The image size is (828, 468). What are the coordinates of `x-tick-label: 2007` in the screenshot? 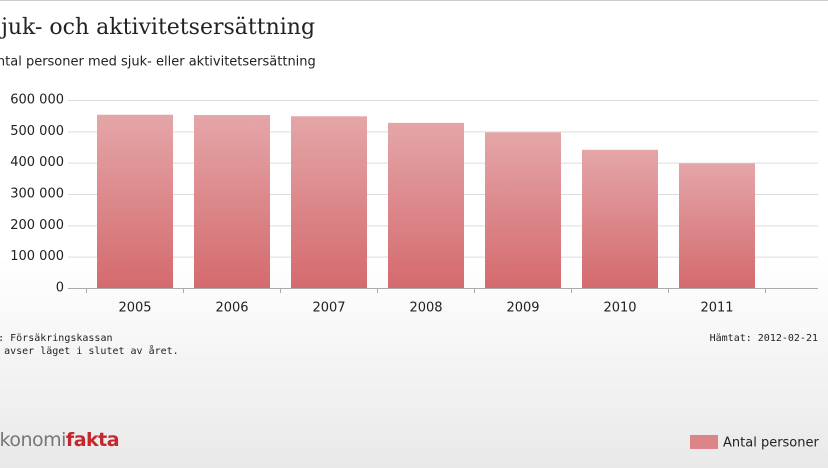 It's located at (328, 308).